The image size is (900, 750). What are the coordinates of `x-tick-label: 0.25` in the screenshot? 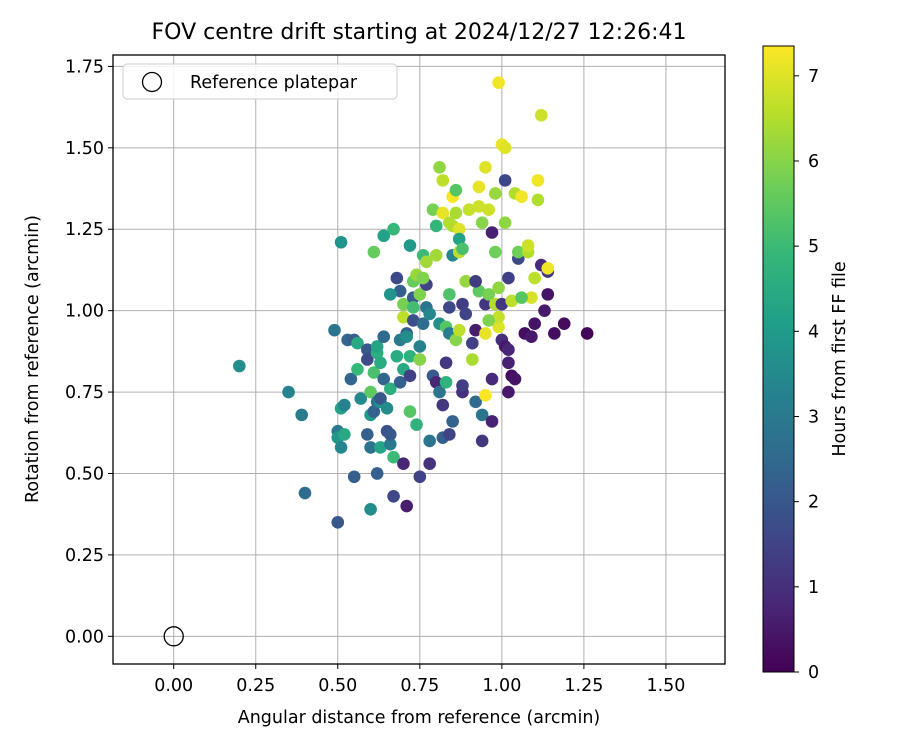 It's located at (255, 686).